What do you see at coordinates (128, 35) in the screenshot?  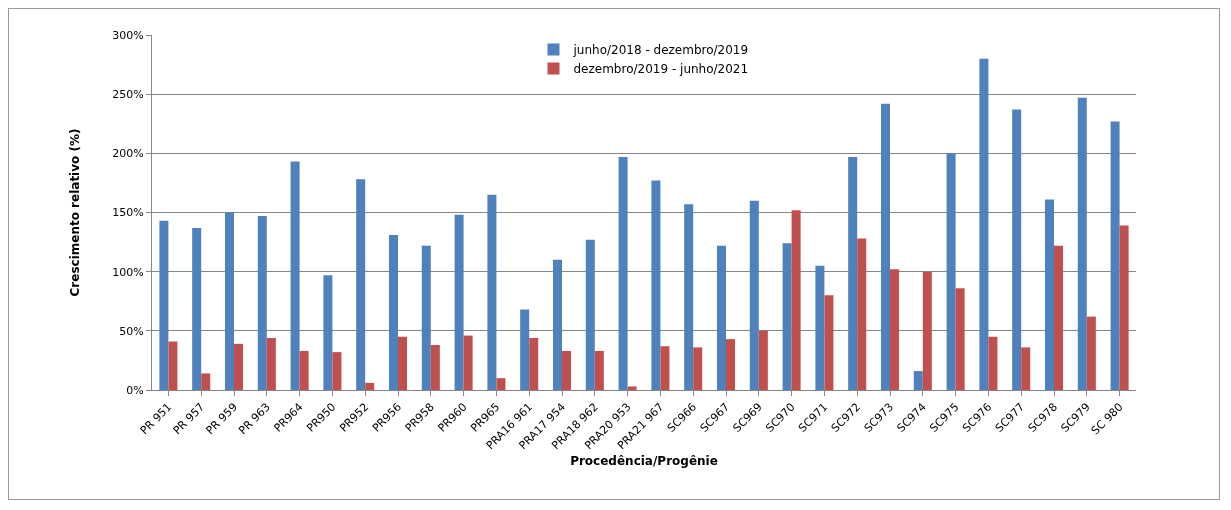 I see `y-tick-label: 300%` at bounding box center [128, 35].